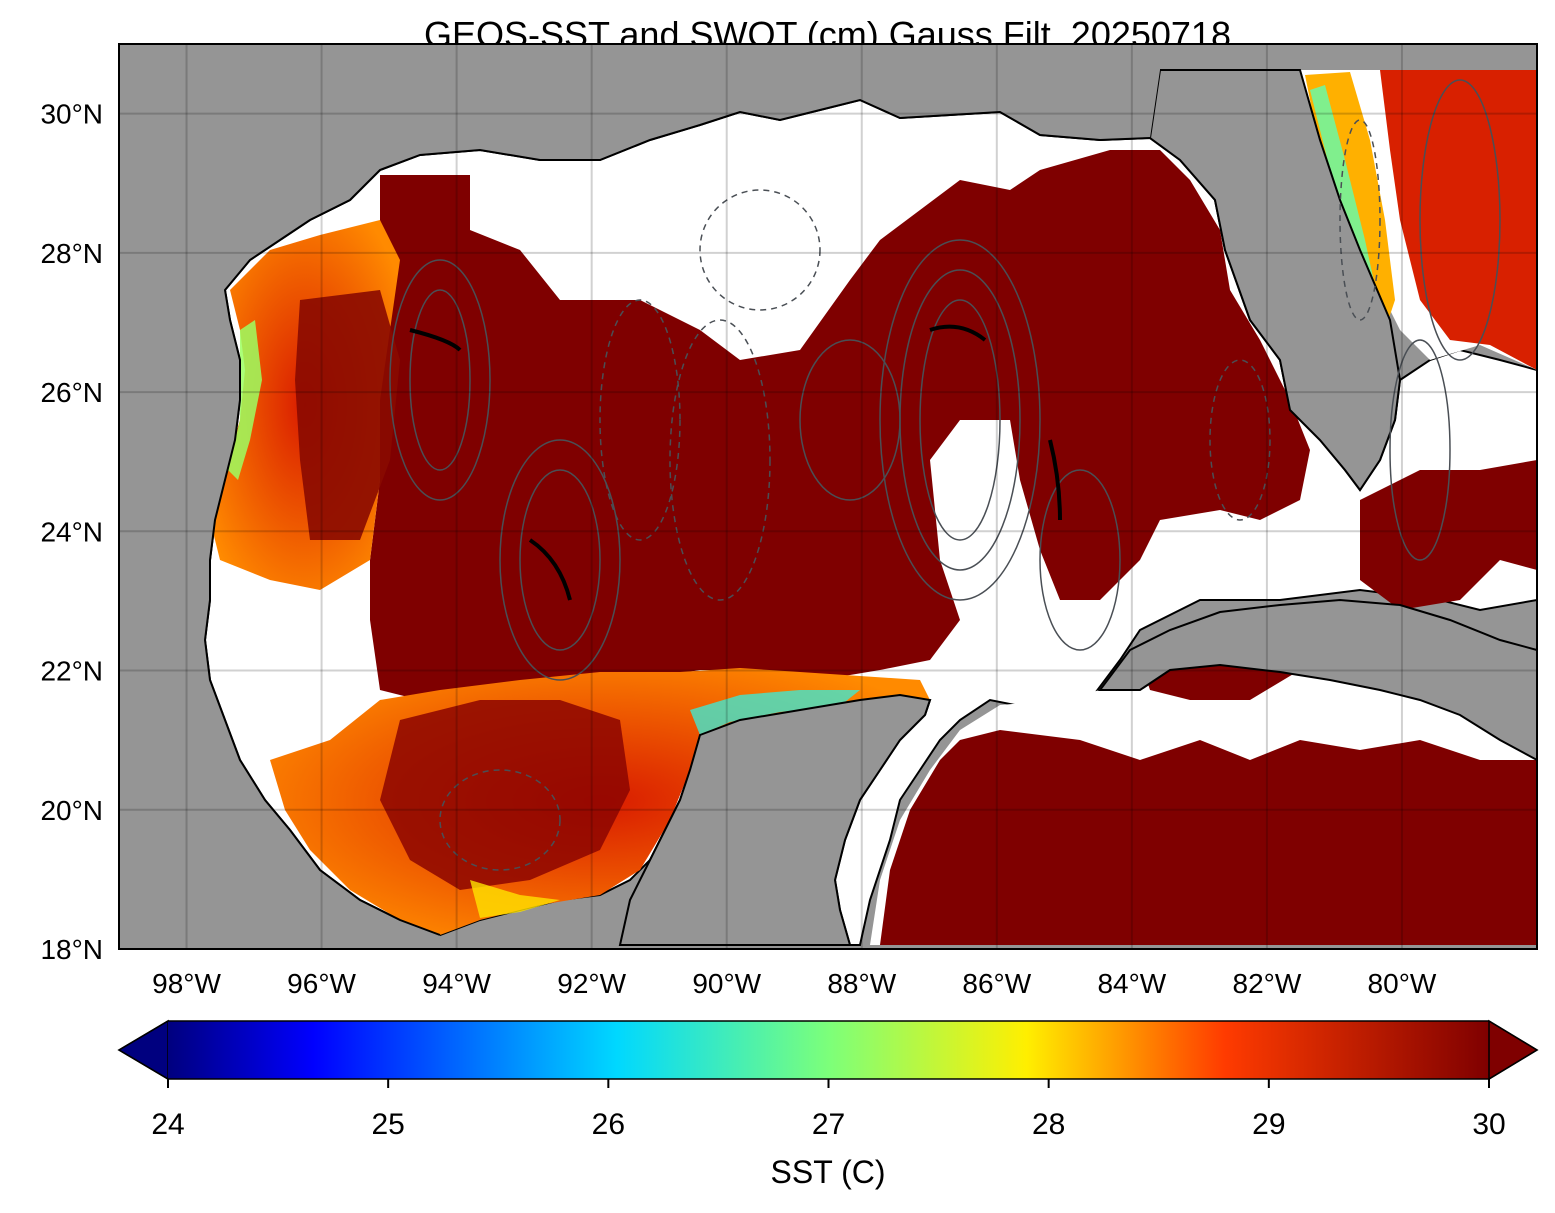 Image resolution: width=1555 pixels, height=1213 pixels. I want to click on lon-tick-label: 88°W, so click(861, 983).